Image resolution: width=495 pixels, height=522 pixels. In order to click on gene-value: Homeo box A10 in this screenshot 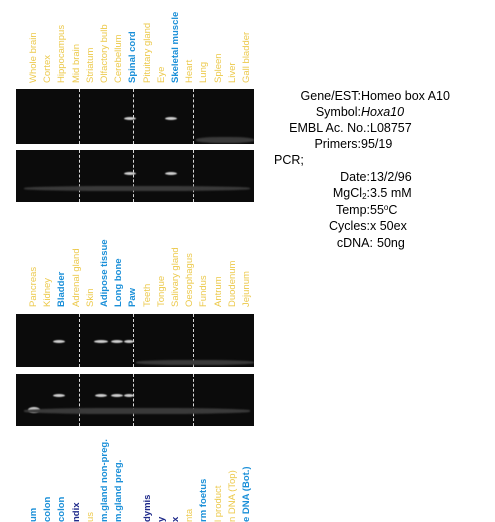, I will do `click(405, 96)`.